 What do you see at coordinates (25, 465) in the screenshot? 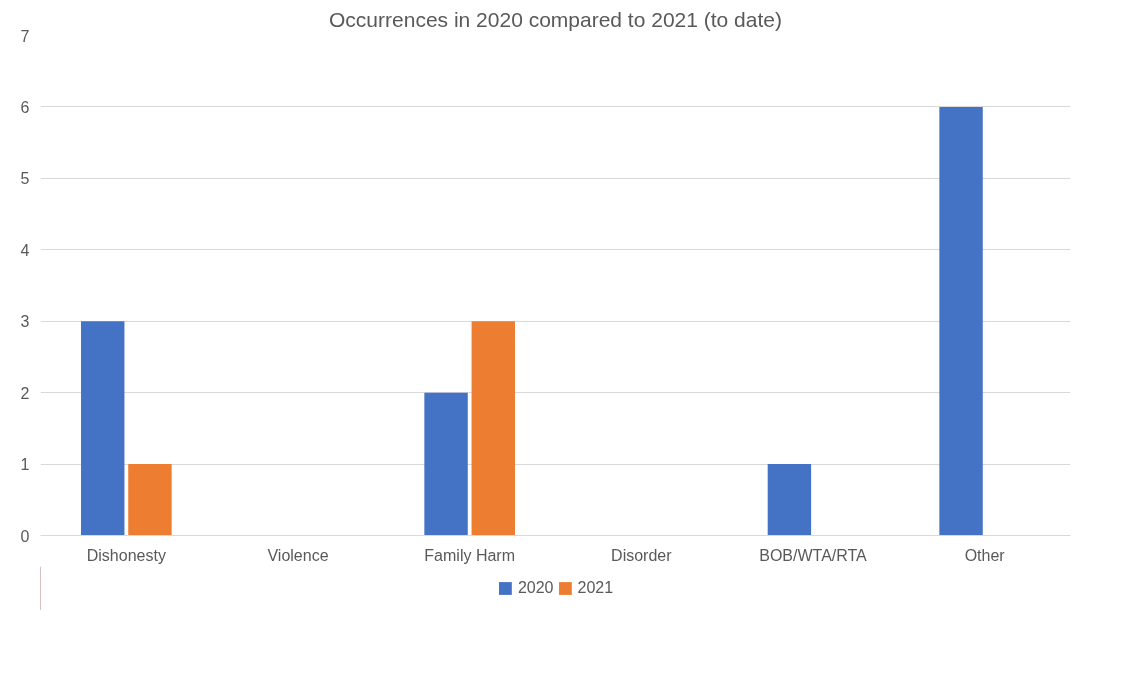
I see `y-tick-label: 1` at bounding box center [25, 465].